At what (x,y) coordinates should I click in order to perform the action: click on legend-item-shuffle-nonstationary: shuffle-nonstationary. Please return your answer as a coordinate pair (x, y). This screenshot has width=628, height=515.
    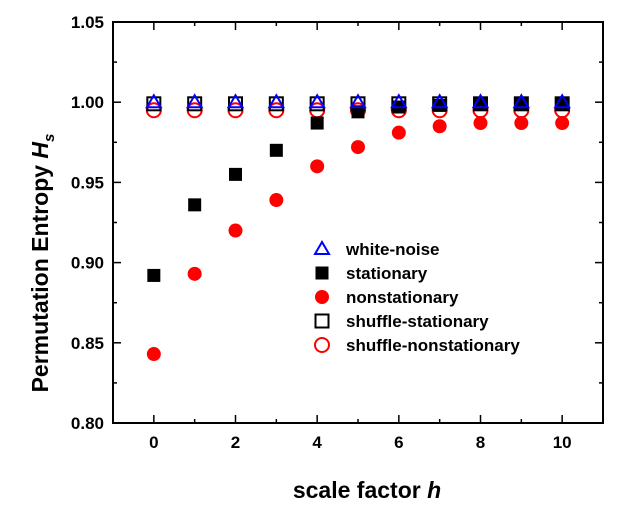
    Looking at the image, I should click on (417, 345).